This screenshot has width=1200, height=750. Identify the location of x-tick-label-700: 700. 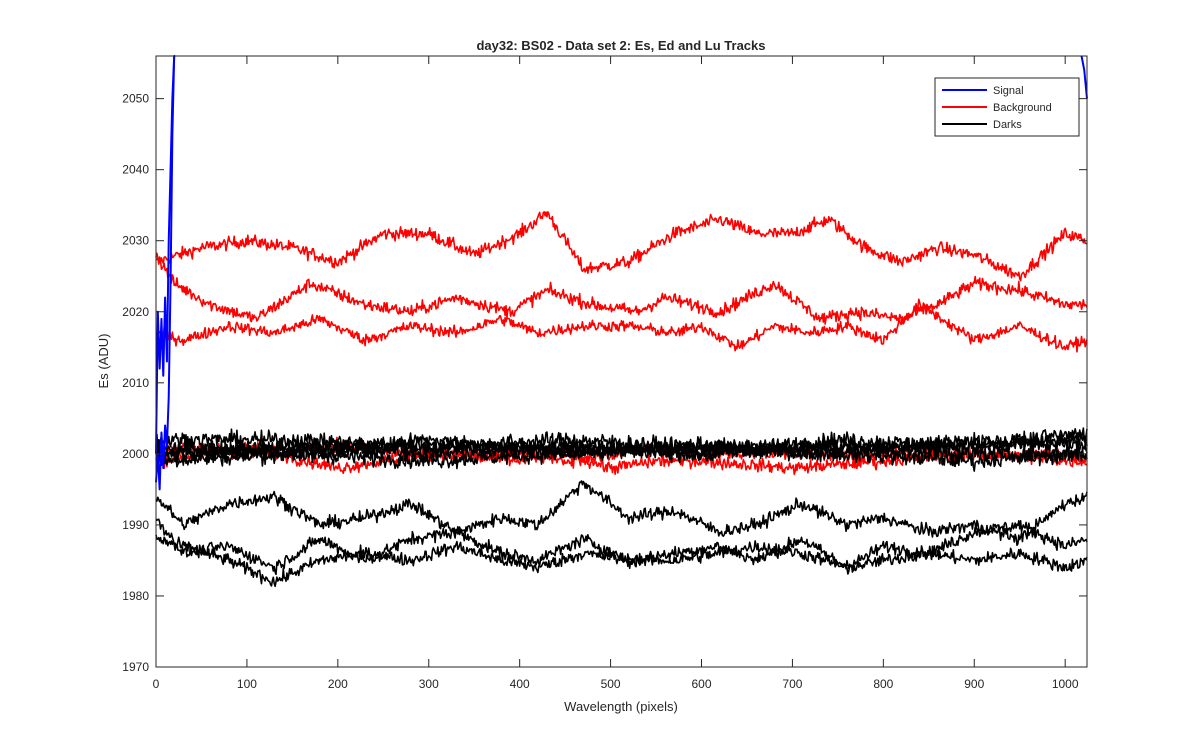
(792, 684).